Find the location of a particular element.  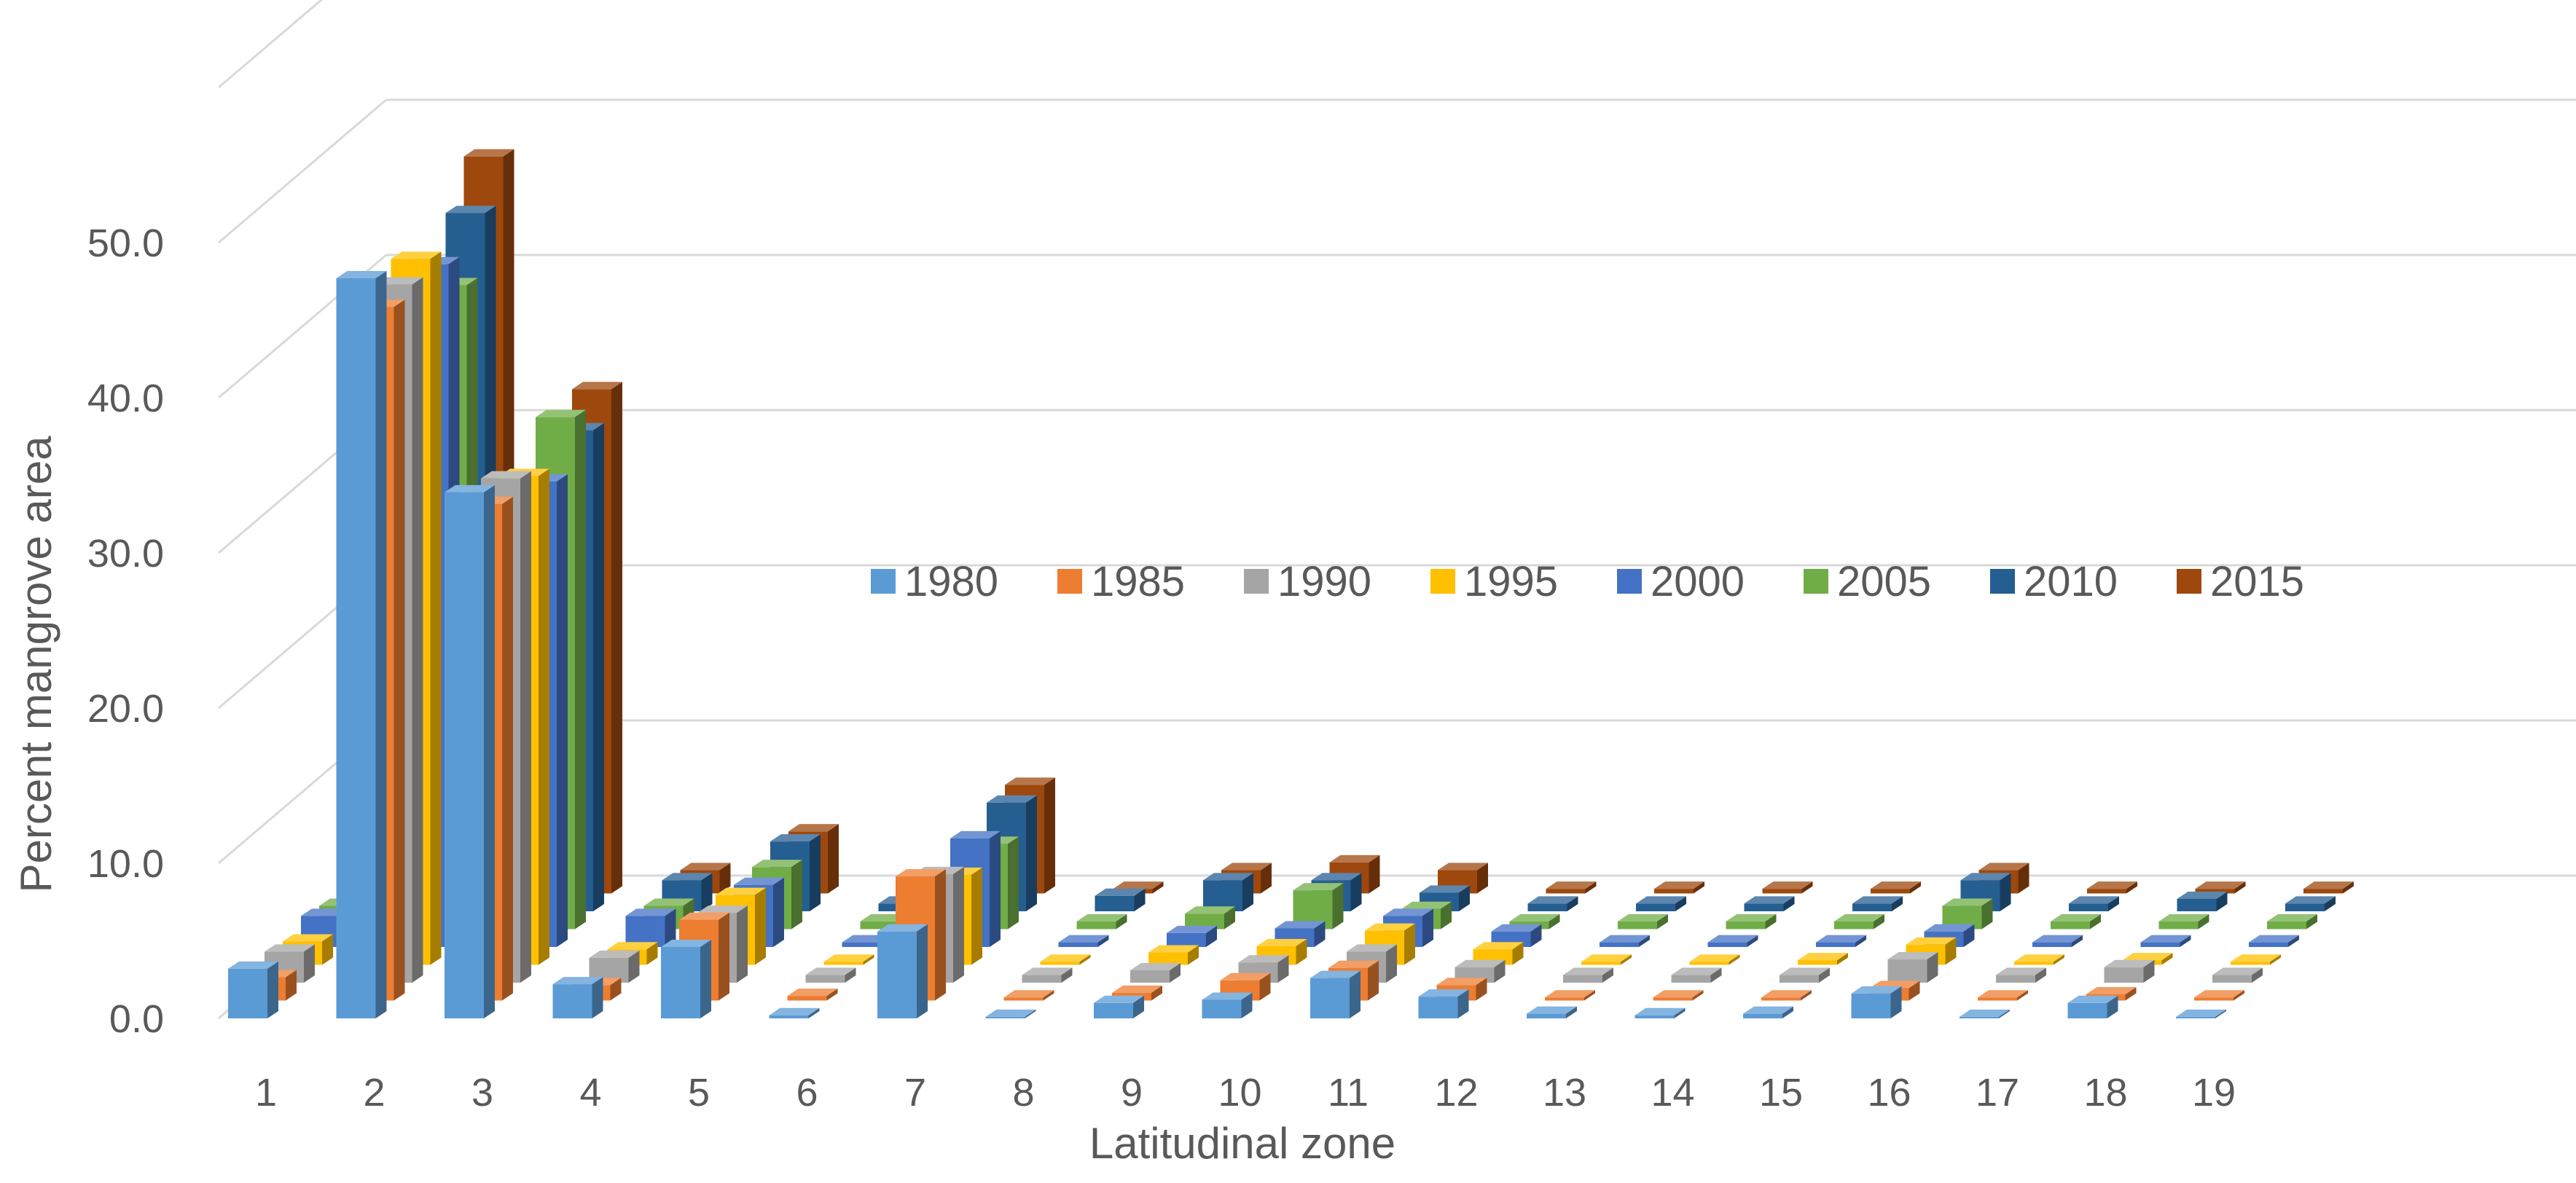

y-tick-label: 0.0 is located at coordinates (136, 1019).